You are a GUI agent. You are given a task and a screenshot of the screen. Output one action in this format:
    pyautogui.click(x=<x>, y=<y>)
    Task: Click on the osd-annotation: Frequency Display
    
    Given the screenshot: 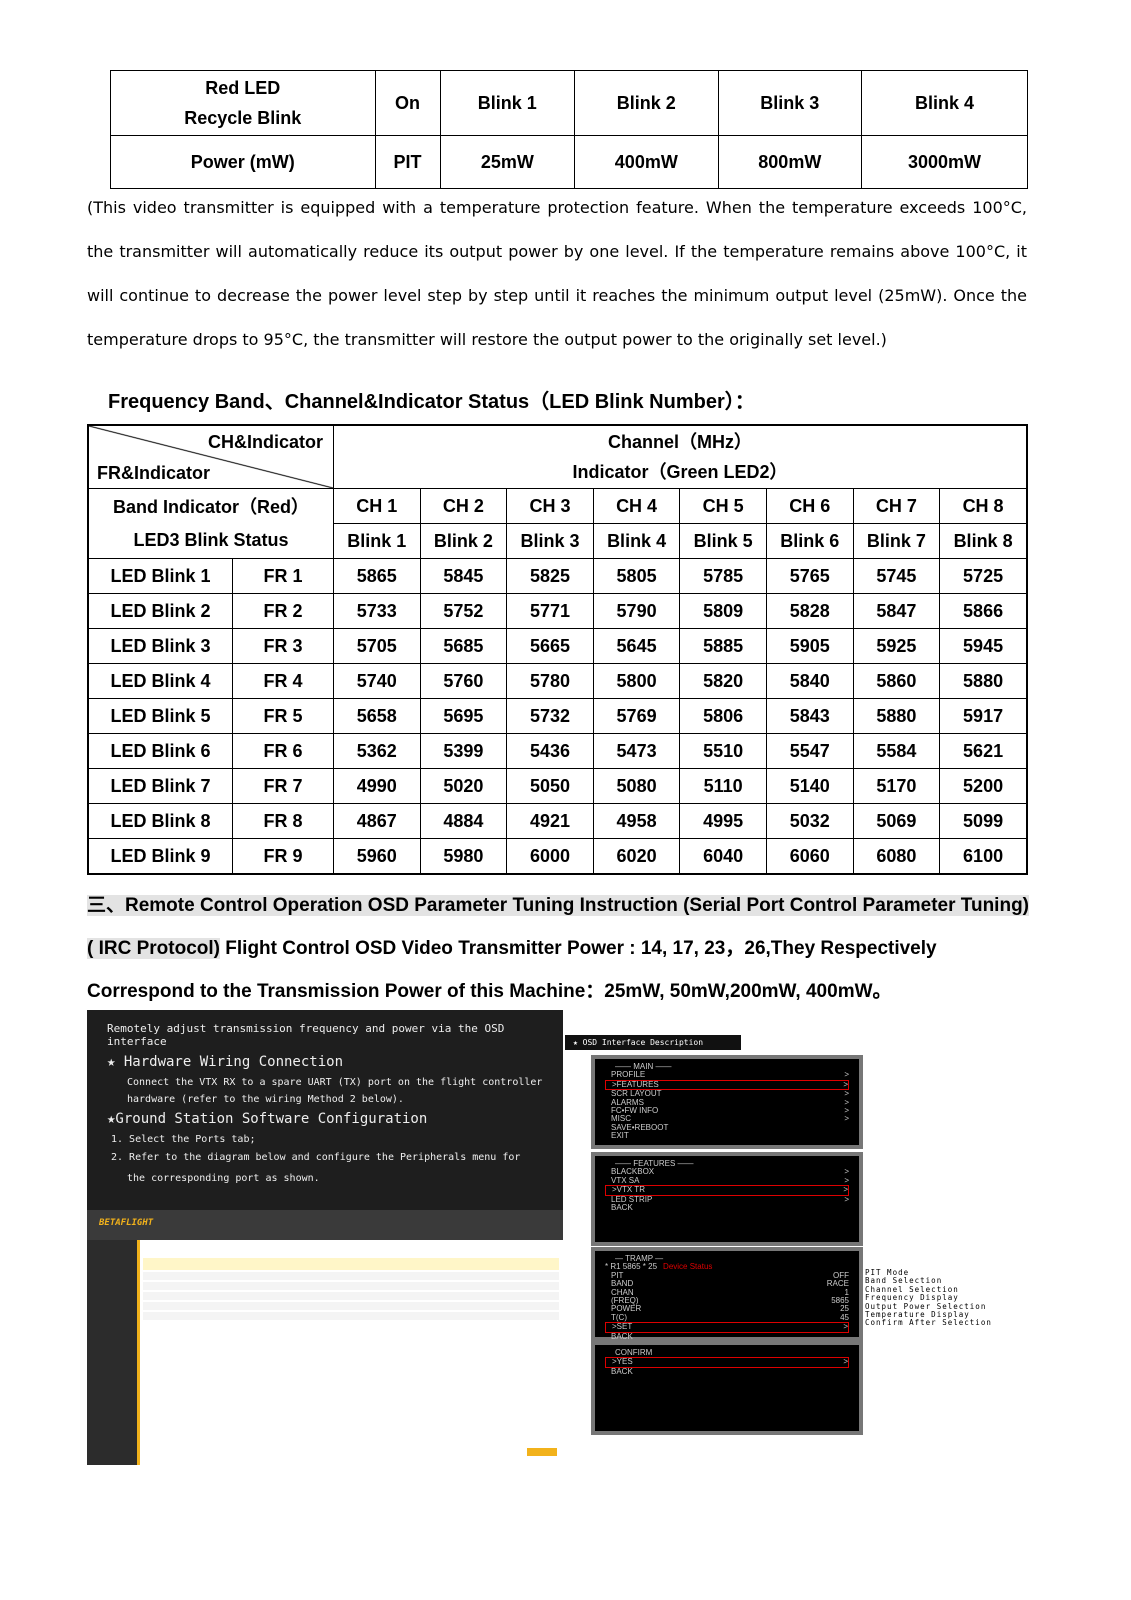 What is the action you would take?
    pyautogui.click(x=912, y=1298)
    